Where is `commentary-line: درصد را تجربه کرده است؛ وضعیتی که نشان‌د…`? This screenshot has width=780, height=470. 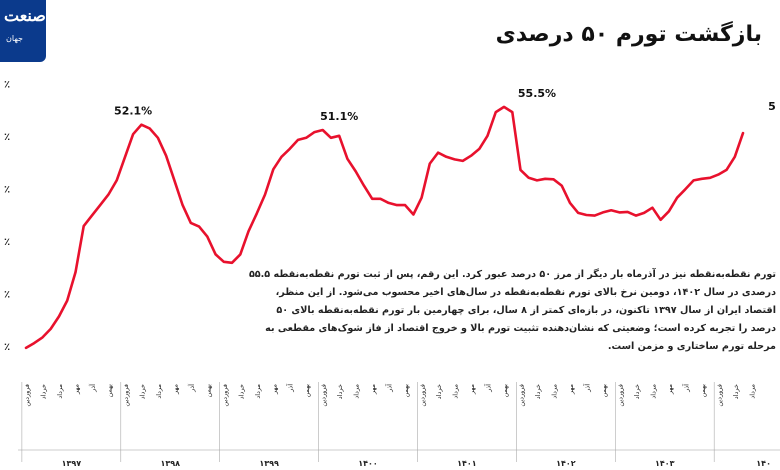
commentary-line: درصد را تجربه کرده است؛ وضعیتی که نشان‌د… is located at coordinates (520, 328).